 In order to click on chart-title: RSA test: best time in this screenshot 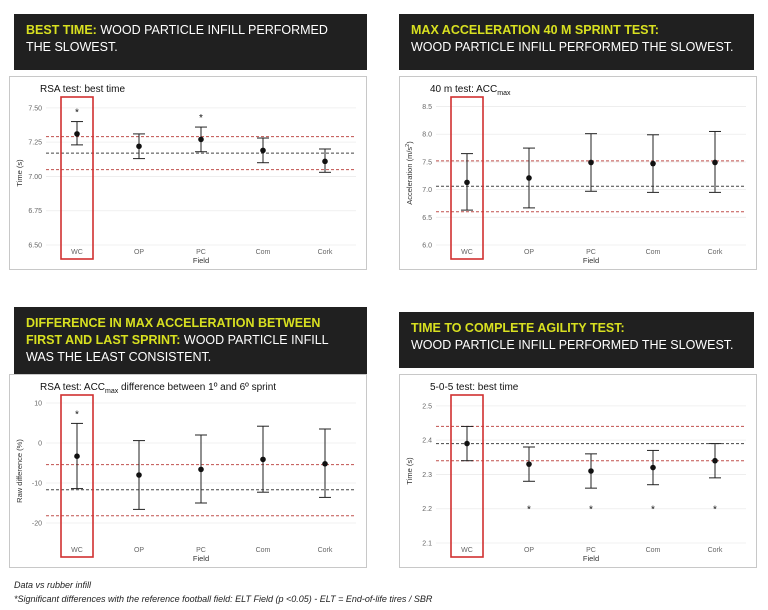, I will do `click(82, 89)`.